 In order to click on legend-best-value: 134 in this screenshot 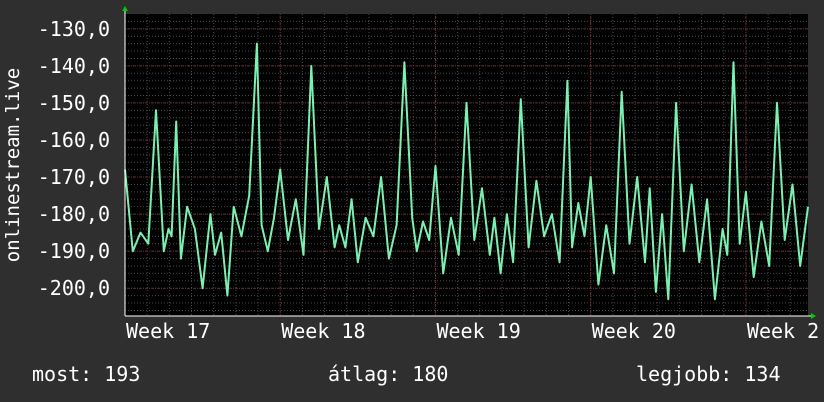, I will do `click(762, 374)`.